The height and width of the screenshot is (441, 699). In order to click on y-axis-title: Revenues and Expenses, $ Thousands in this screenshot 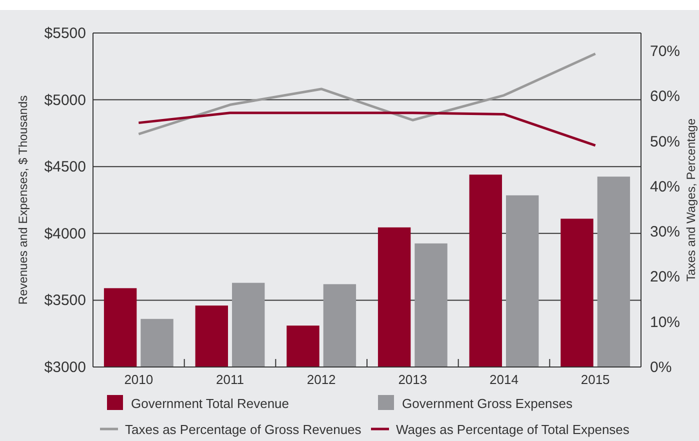, I will do `click(23, 200)`.